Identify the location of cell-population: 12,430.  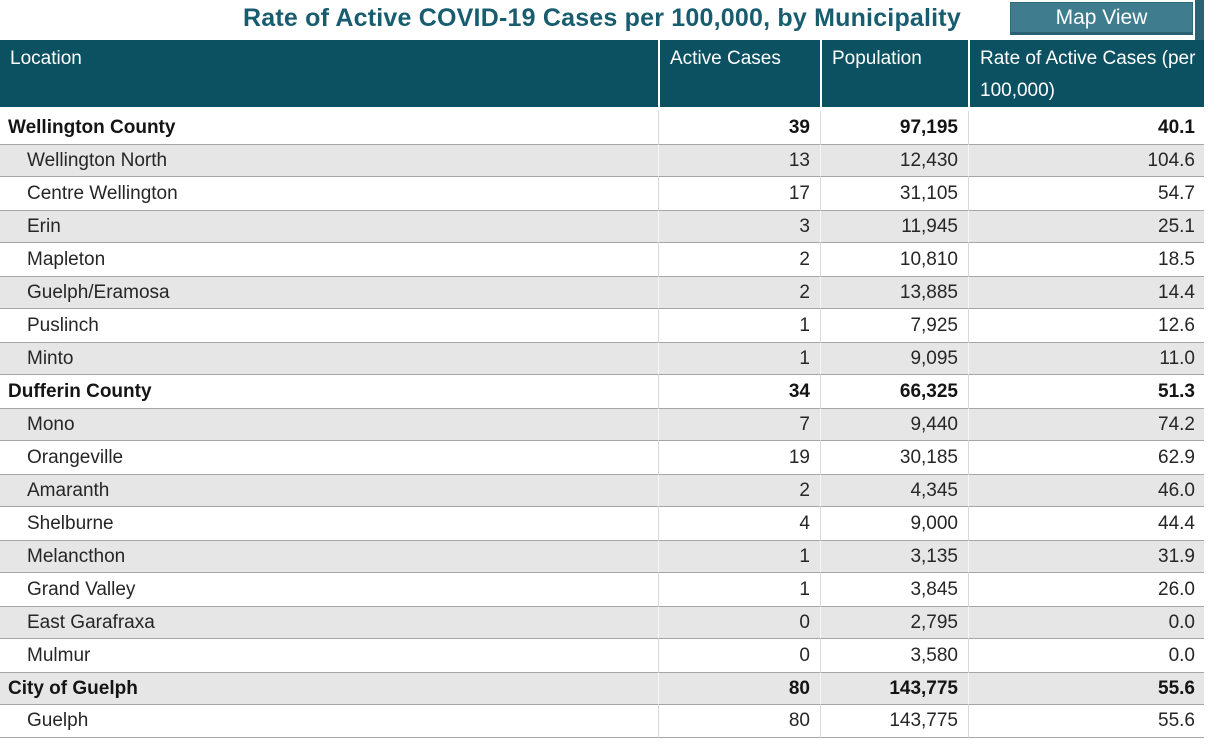
(894, 160).